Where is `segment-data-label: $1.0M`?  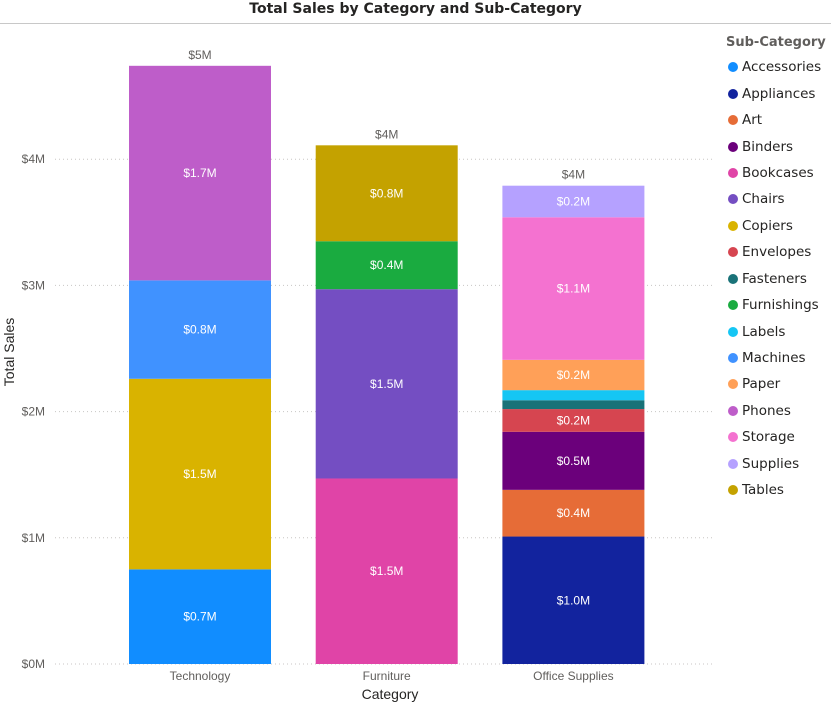
segment-data-label: $1.0M is located at coordinates (573, 600).